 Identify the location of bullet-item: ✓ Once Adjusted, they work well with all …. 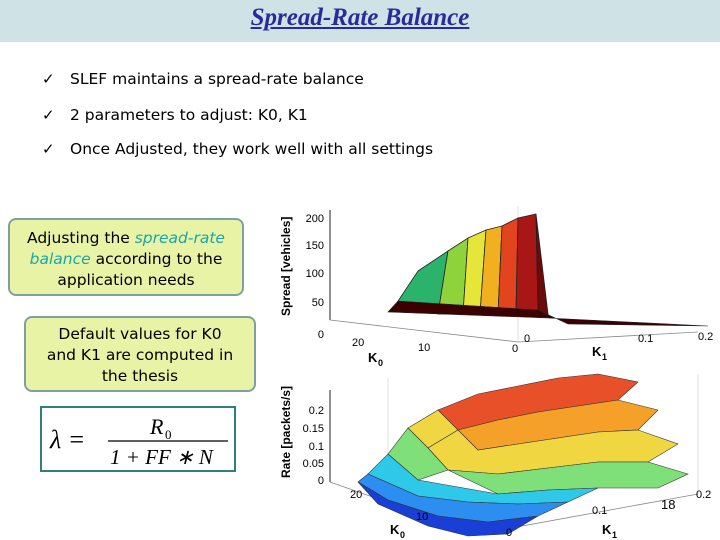
(237, 149).